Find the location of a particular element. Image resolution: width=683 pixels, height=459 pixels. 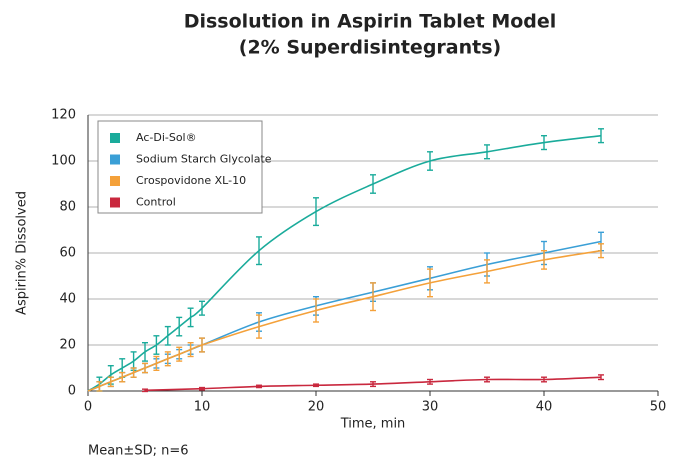

x-tick-label: 20 is located at coordinates (316, 407).